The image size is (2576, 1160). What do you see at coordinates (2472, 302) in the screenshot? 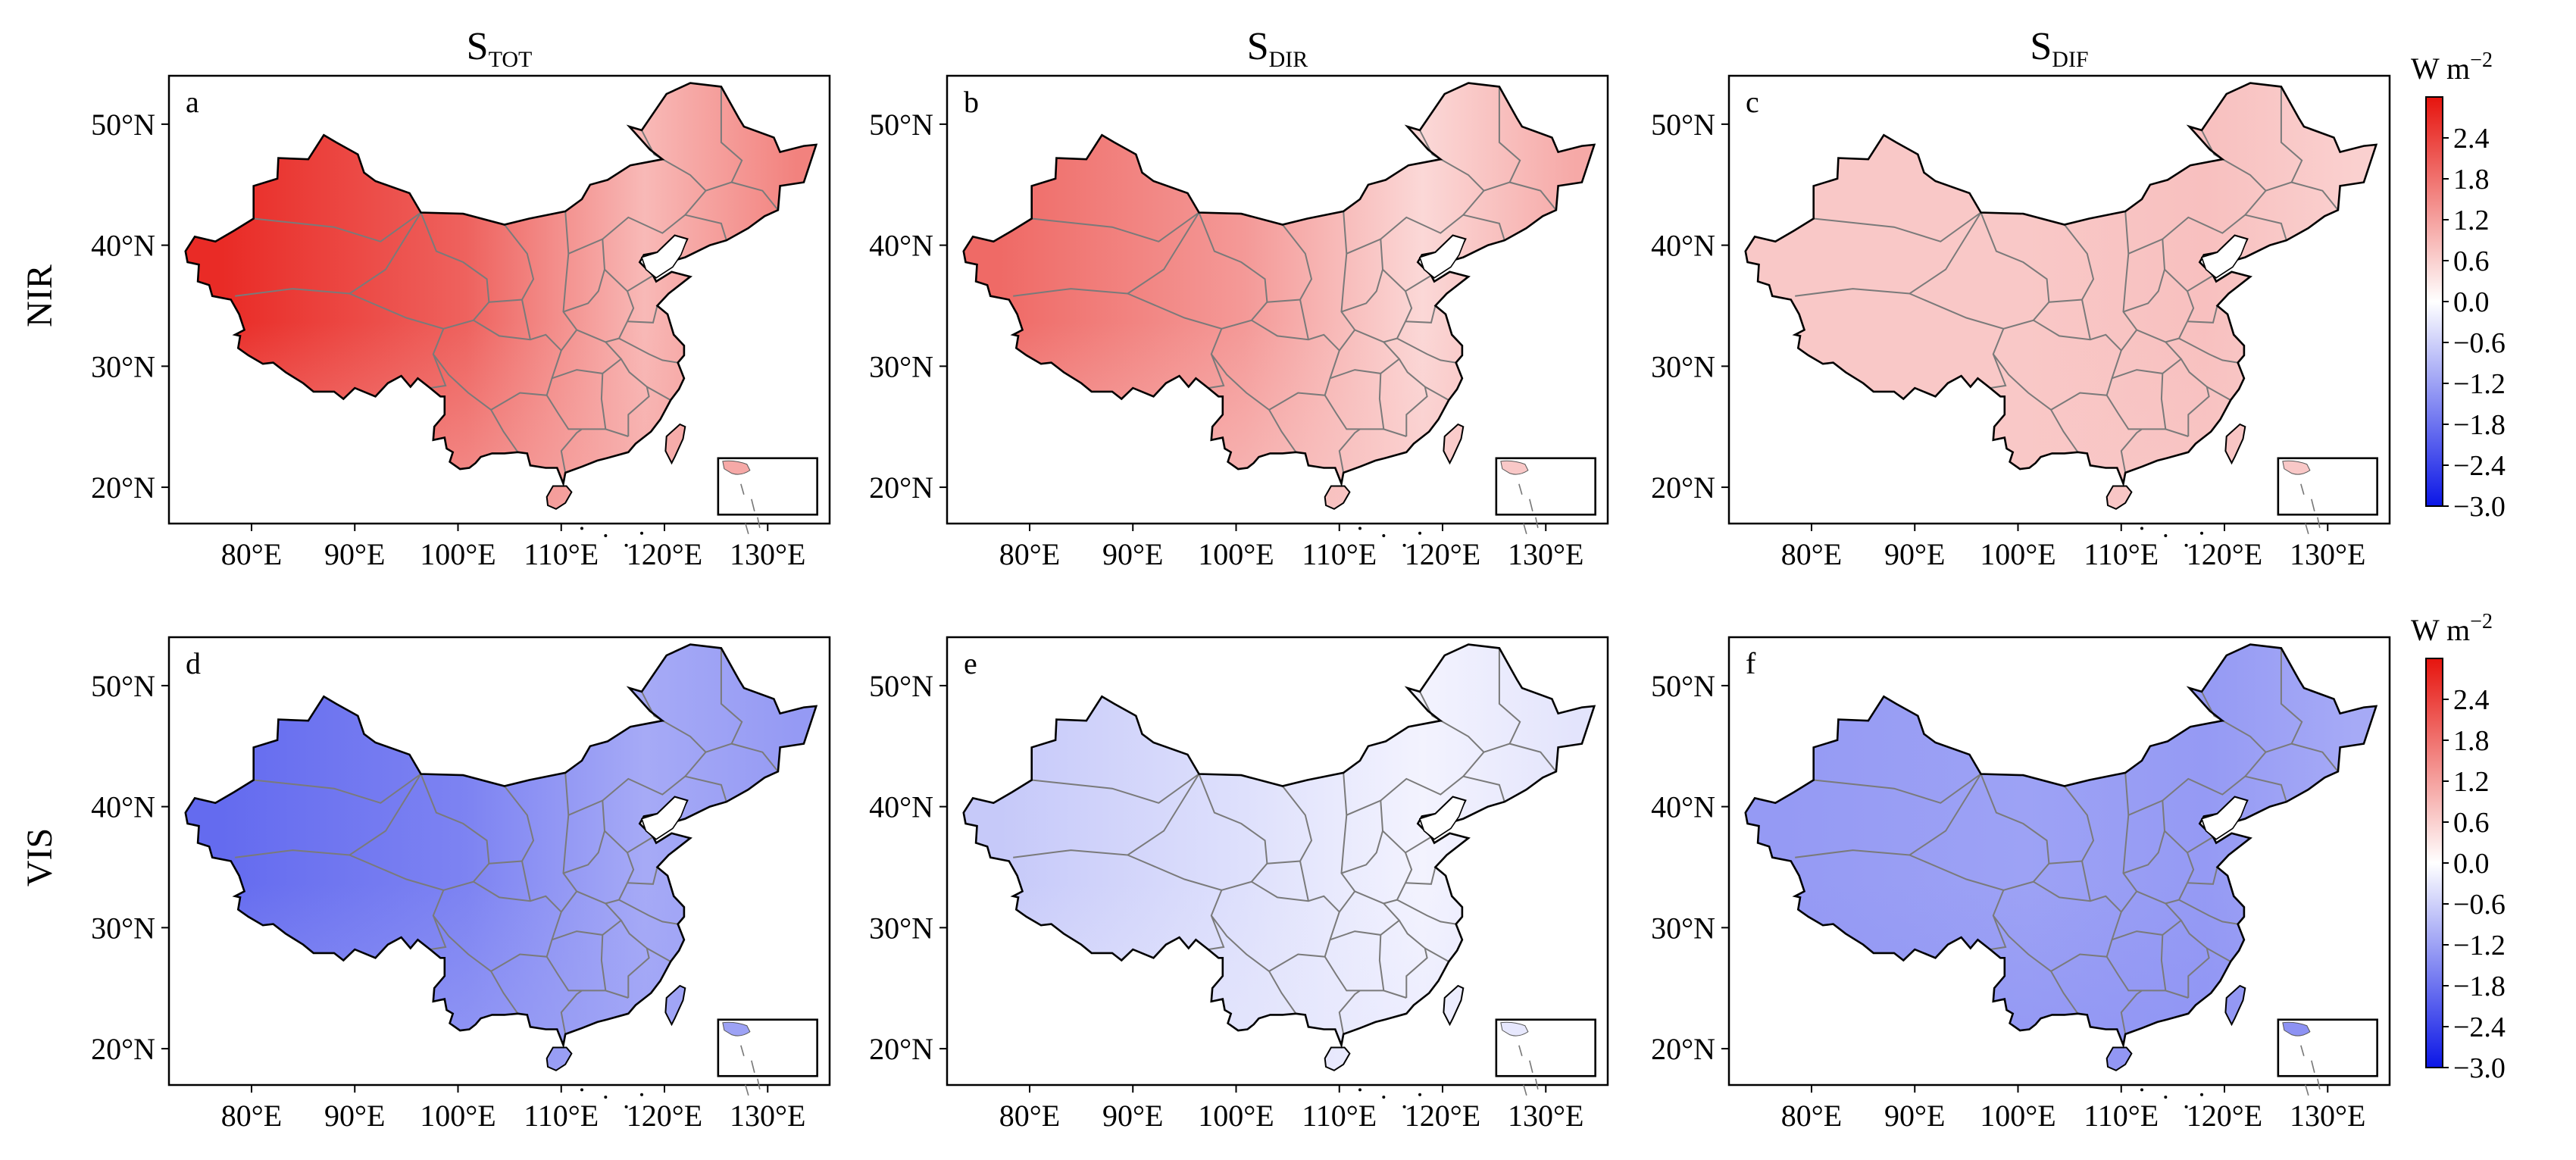
I see `colorbar-tick-label: 0.0` at bounding box center [2472, 302].